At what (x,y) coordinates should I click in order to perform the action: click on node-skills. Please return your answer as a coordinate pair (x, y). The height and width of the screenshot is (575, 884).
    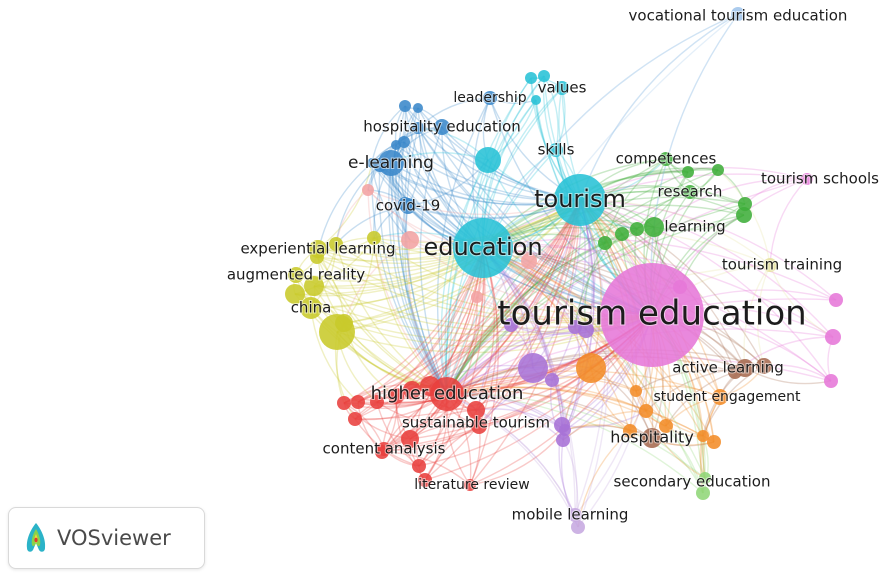
    Looking at the image, I should click on (556, 150).